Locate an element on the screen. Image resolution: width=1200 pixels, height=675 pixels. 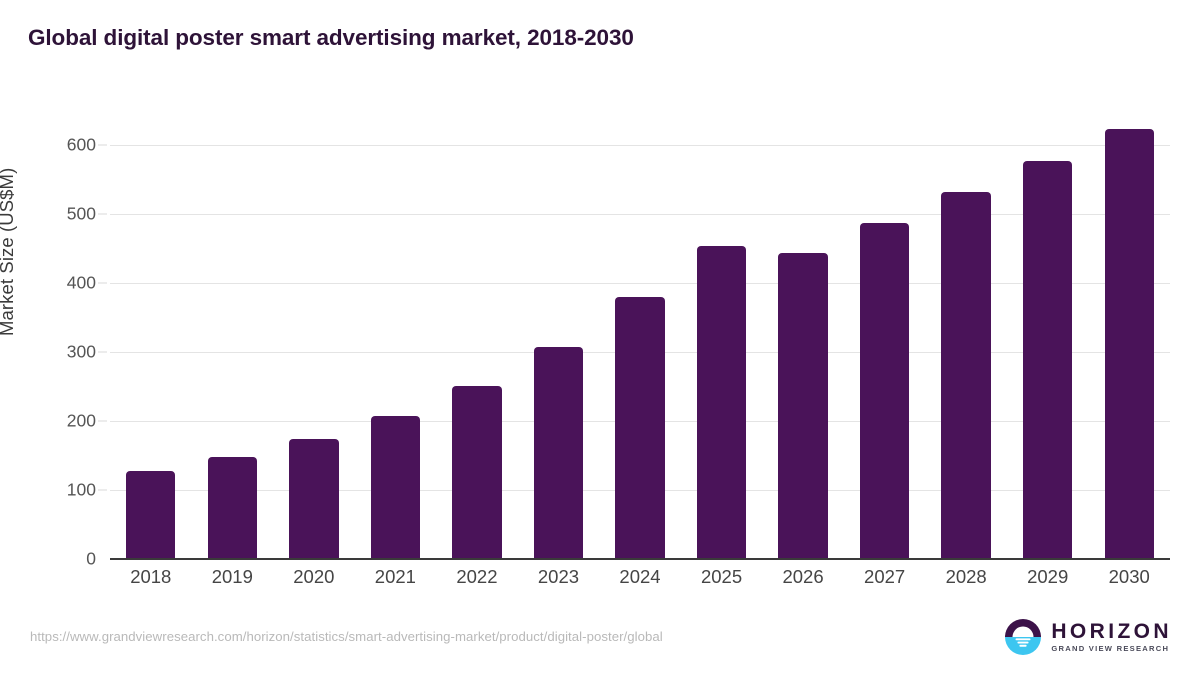
x-tick-label: 2028 is located at coordinates (966, 576).